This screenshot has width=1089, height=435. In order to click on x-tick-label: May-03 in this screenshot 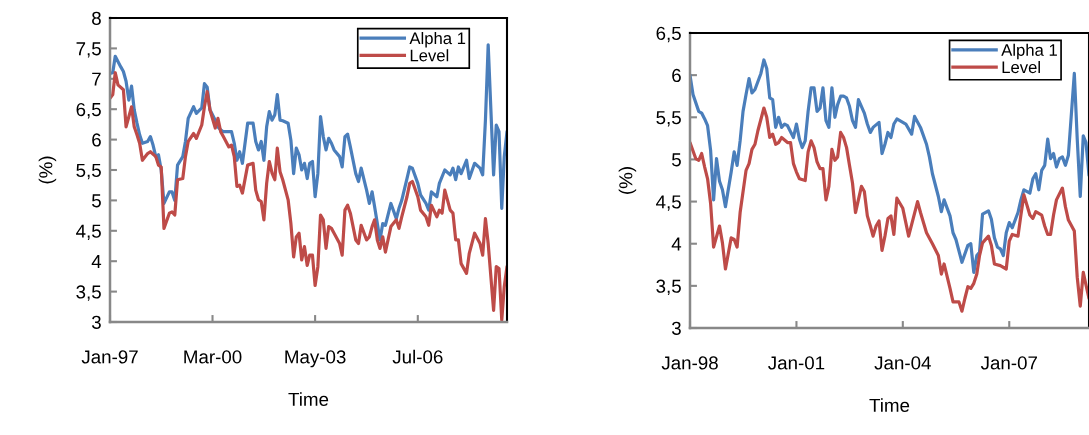, I will do `click(315, 359)`.